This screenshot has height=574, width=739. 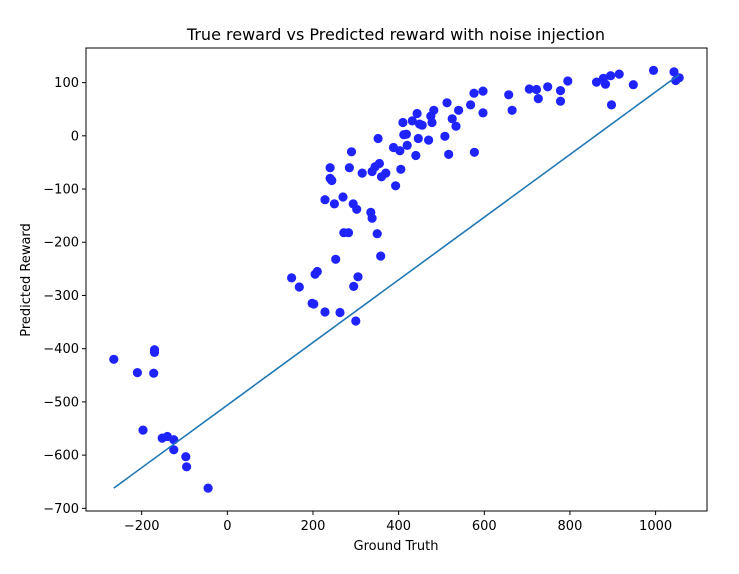 I want to click on y-tick-label: −300, so click(x=61, y=296).